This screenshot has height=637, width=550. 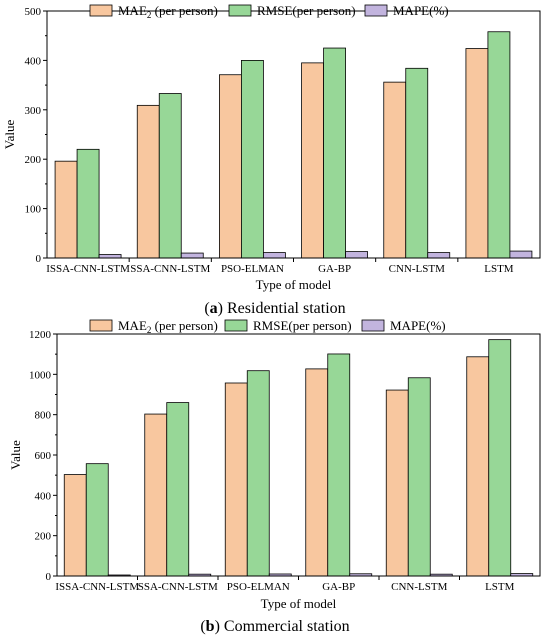 What do you see at coordinates (43, 416) in the screenshot?
I see `y-tick-label: 800` at bounding box center [43, 416].